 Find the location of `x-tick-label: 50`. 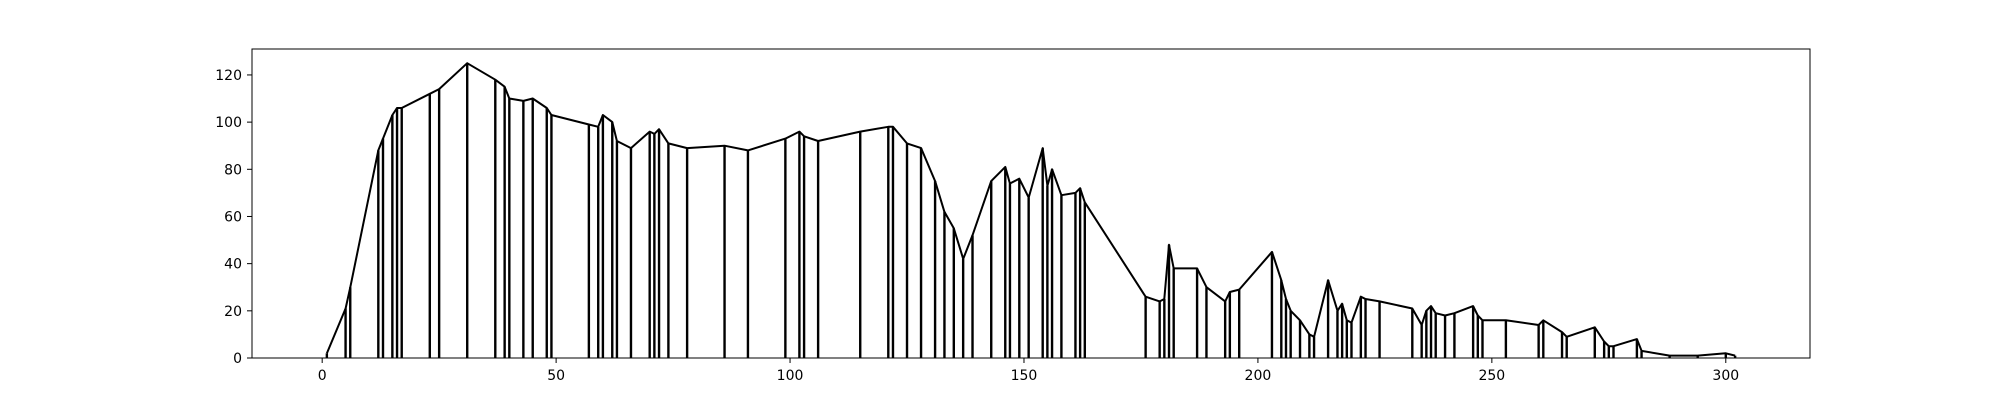

x-tick-label: 50 is located at coordinates (556, 376).